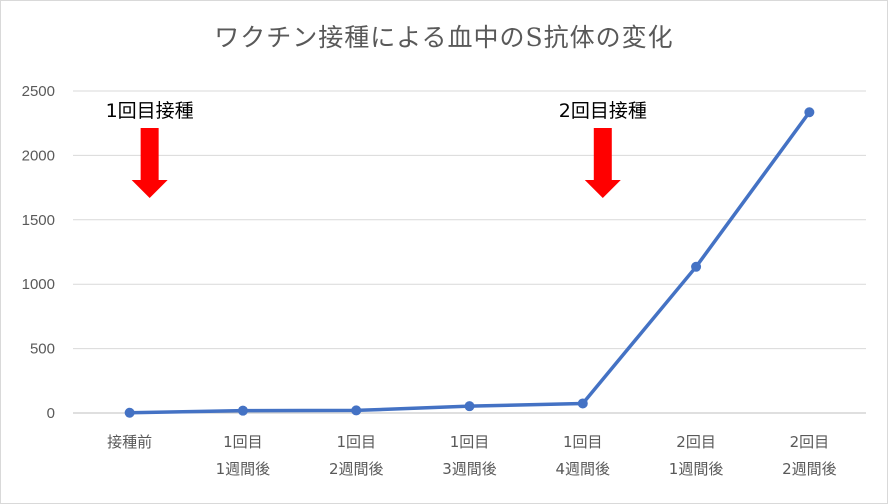  What do you see at coordinates (603, 111) in the screenshot?
I see `annotation-label: 2回目接種` at bounding box center [603, 111].